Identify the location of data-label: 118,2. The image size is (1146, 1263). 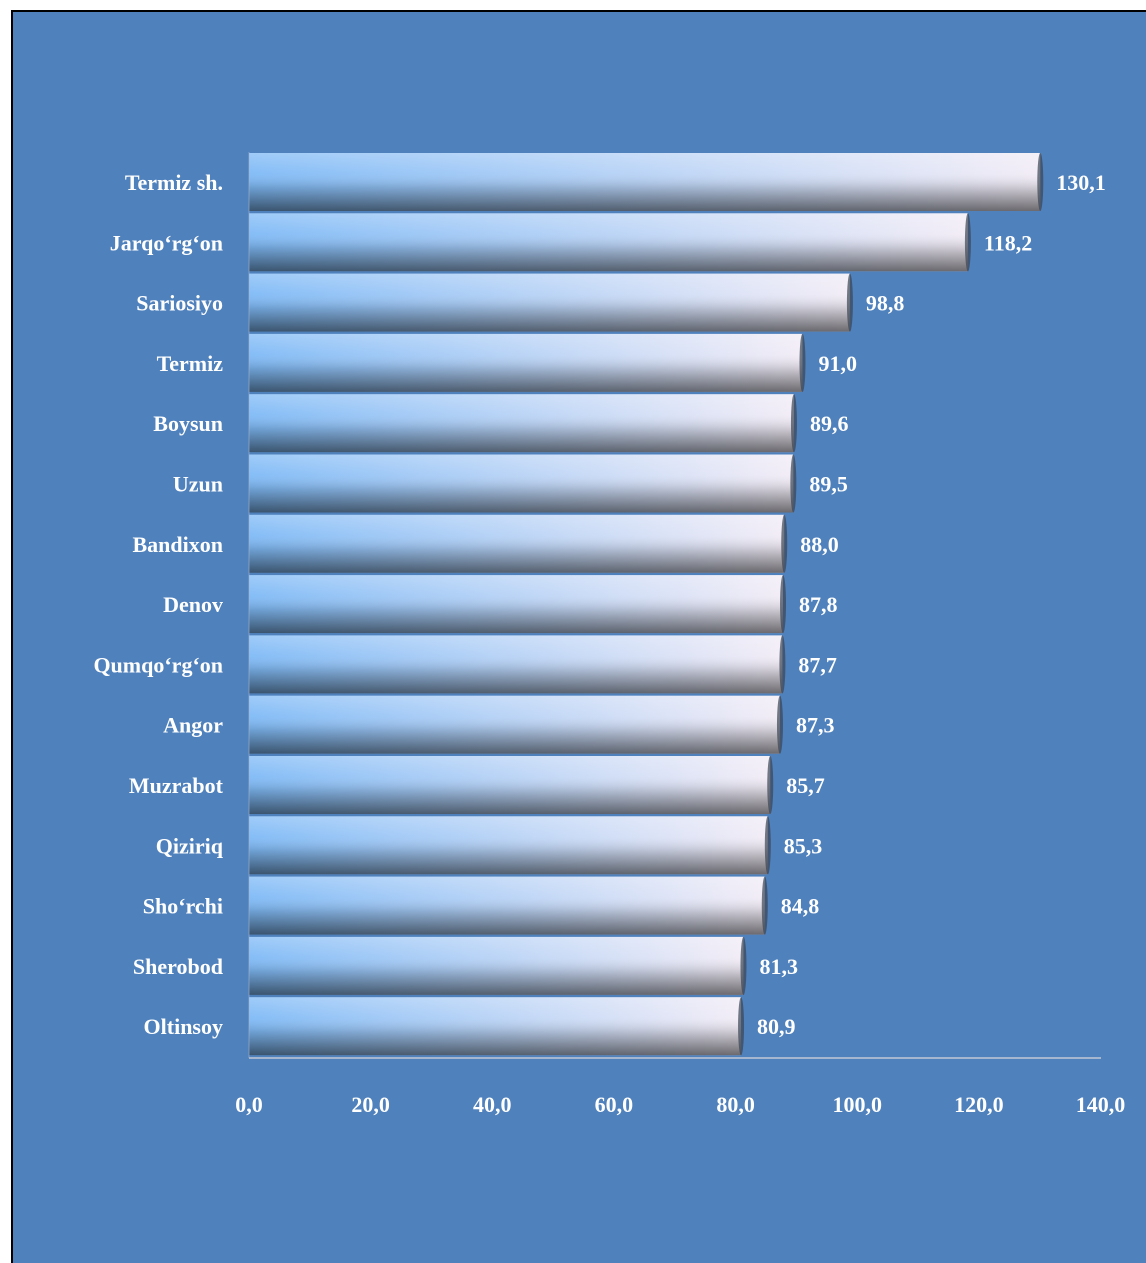
(1008, 242).